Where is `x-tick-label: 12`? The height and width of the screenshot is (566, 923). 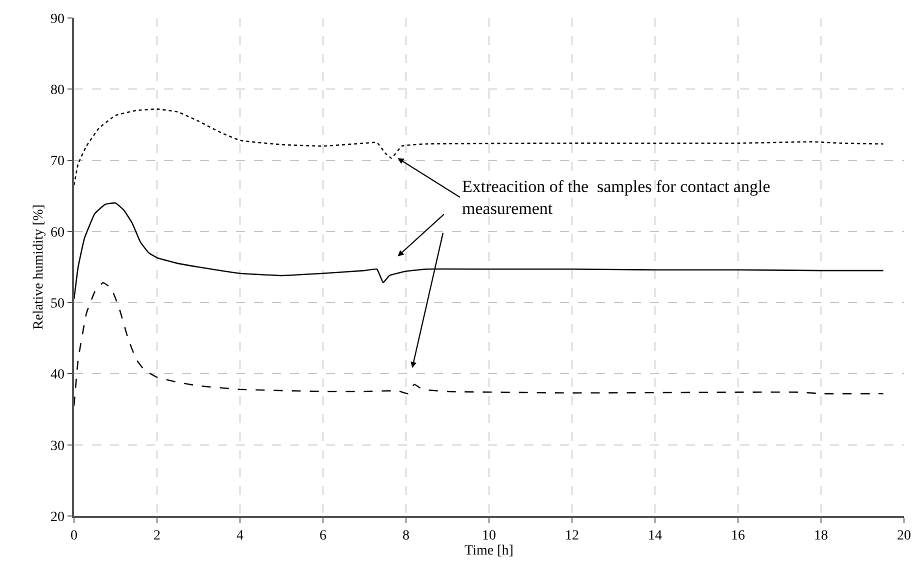
x-tick-label: 12 is located at coordinates (572, 536).